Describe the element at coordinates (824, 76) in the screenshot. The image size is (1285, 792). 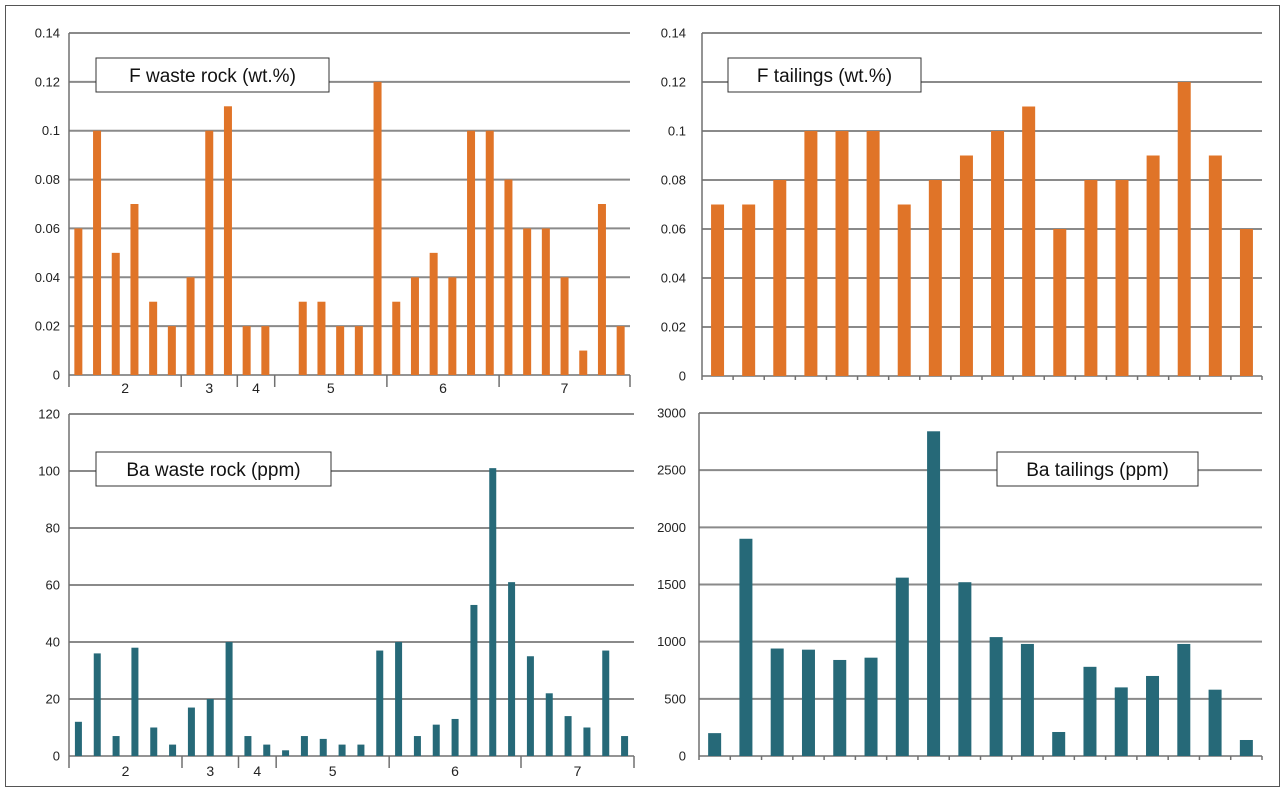
I see `chart-title: F tailings (wt.%)` at that location.